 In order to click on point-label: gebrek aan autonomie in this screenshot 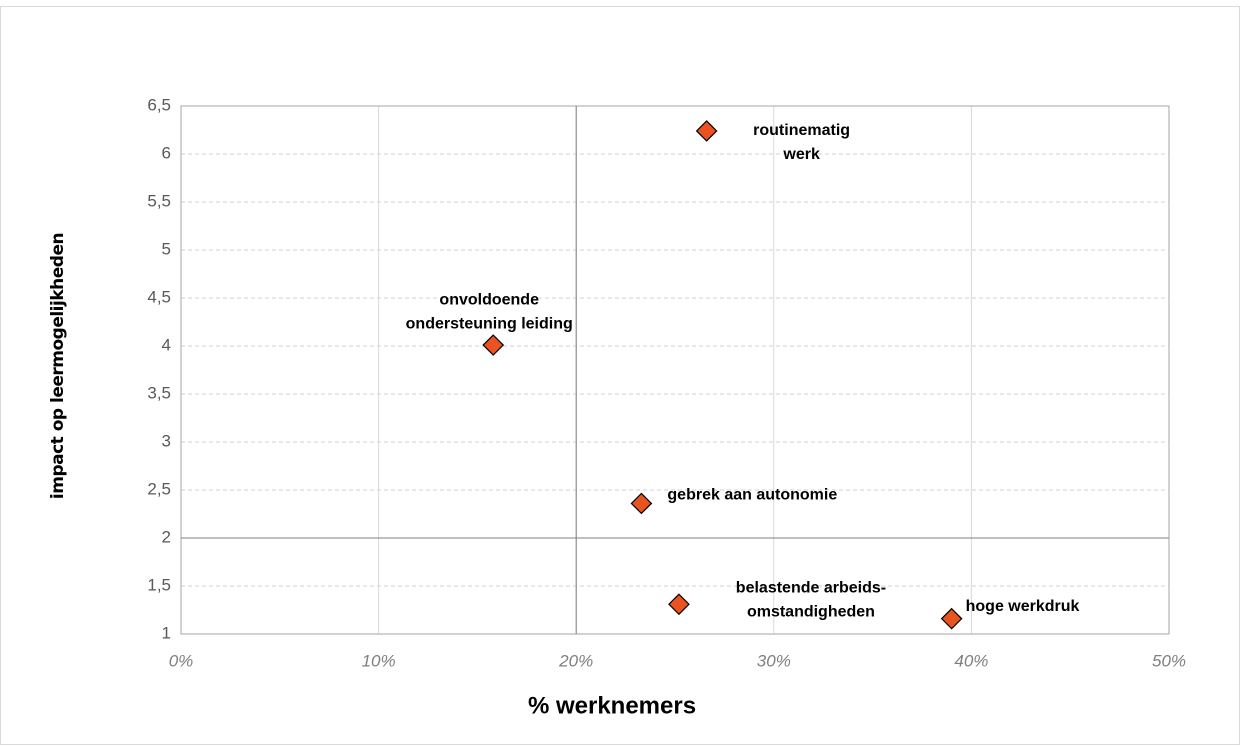, I will do `click(752, 495)`.